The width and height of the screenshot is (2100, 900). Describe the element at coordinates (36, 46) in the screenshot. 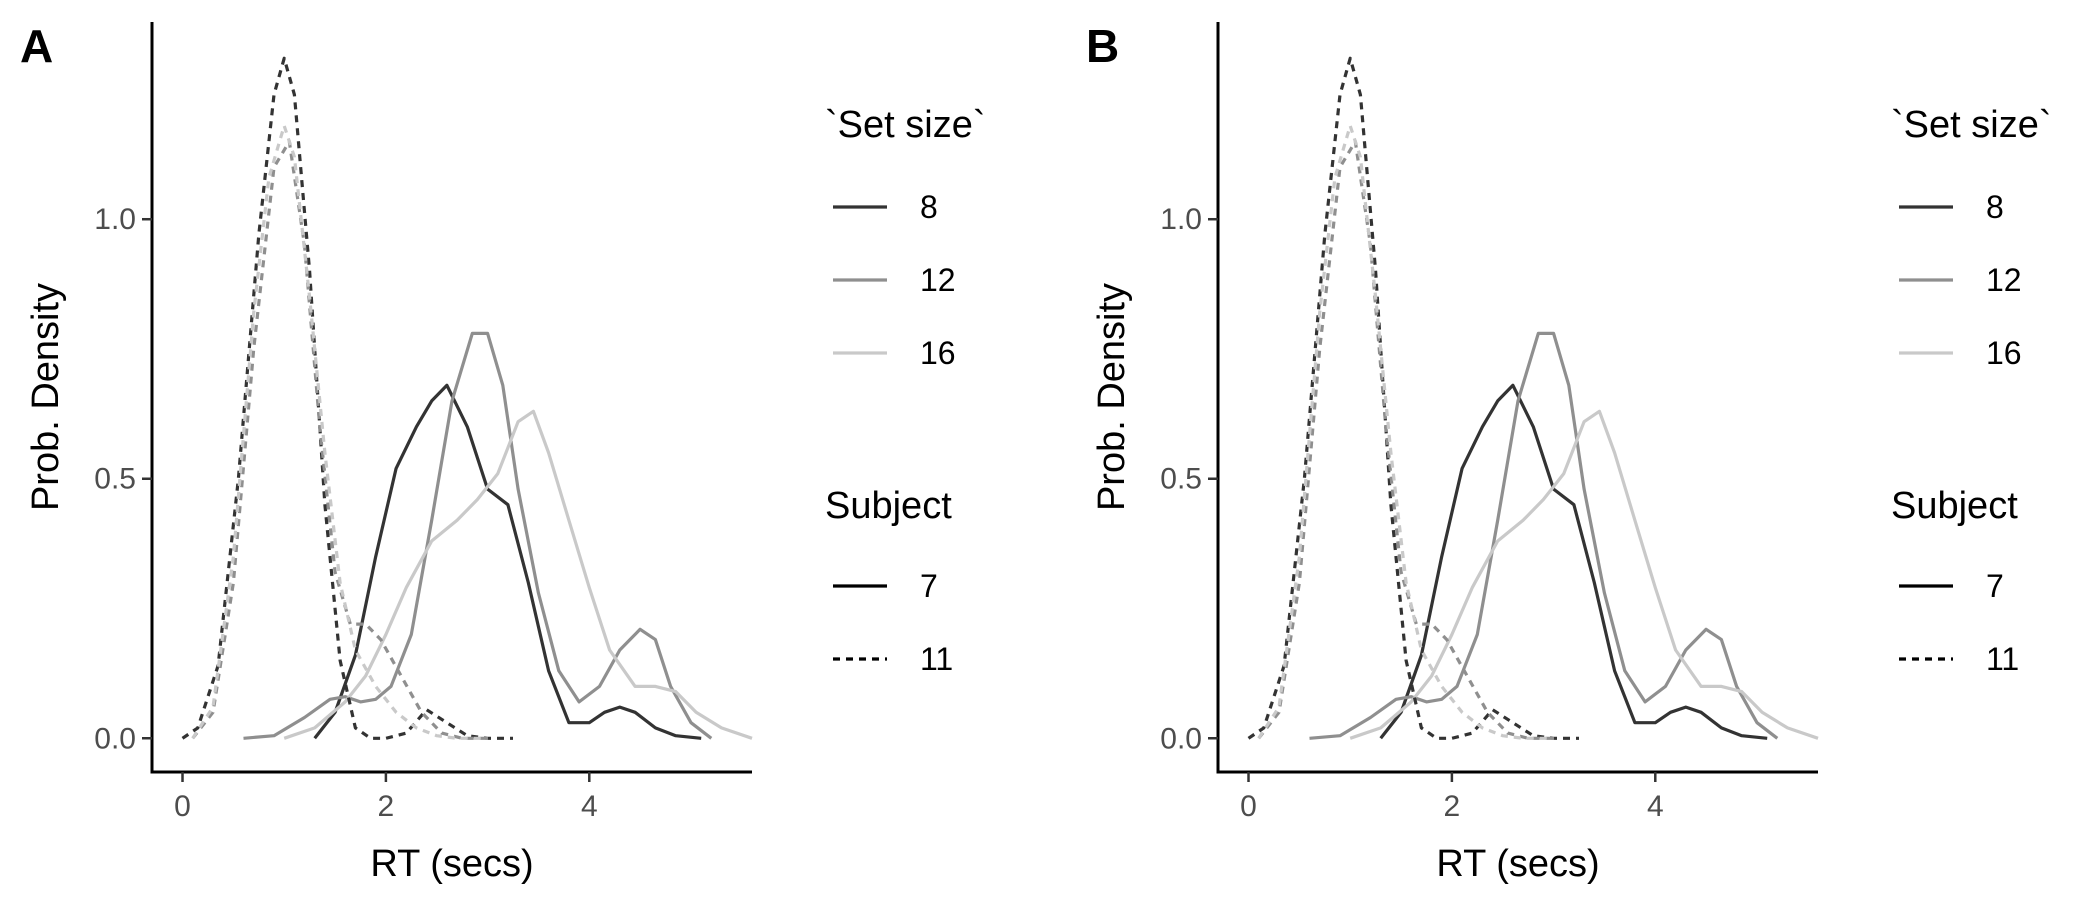

I see `panel-label: A` at that location.